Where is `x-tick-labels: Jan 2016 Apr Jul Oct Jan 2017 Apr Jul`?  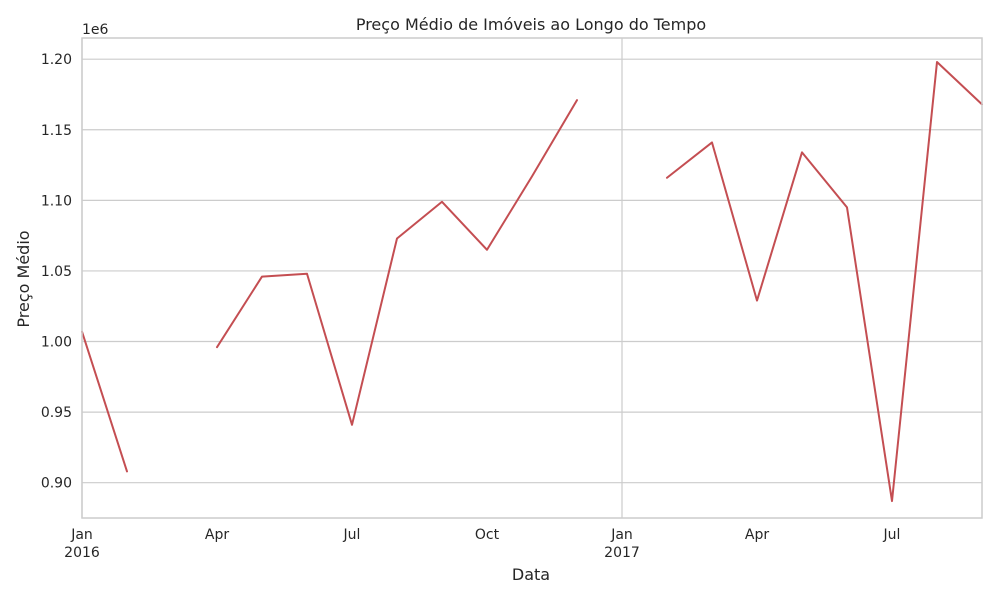
x-tick-labels: Jan 2016 Apr Jul Oct Jan 2017 Apr Jul is located at coordinates (482, 544).